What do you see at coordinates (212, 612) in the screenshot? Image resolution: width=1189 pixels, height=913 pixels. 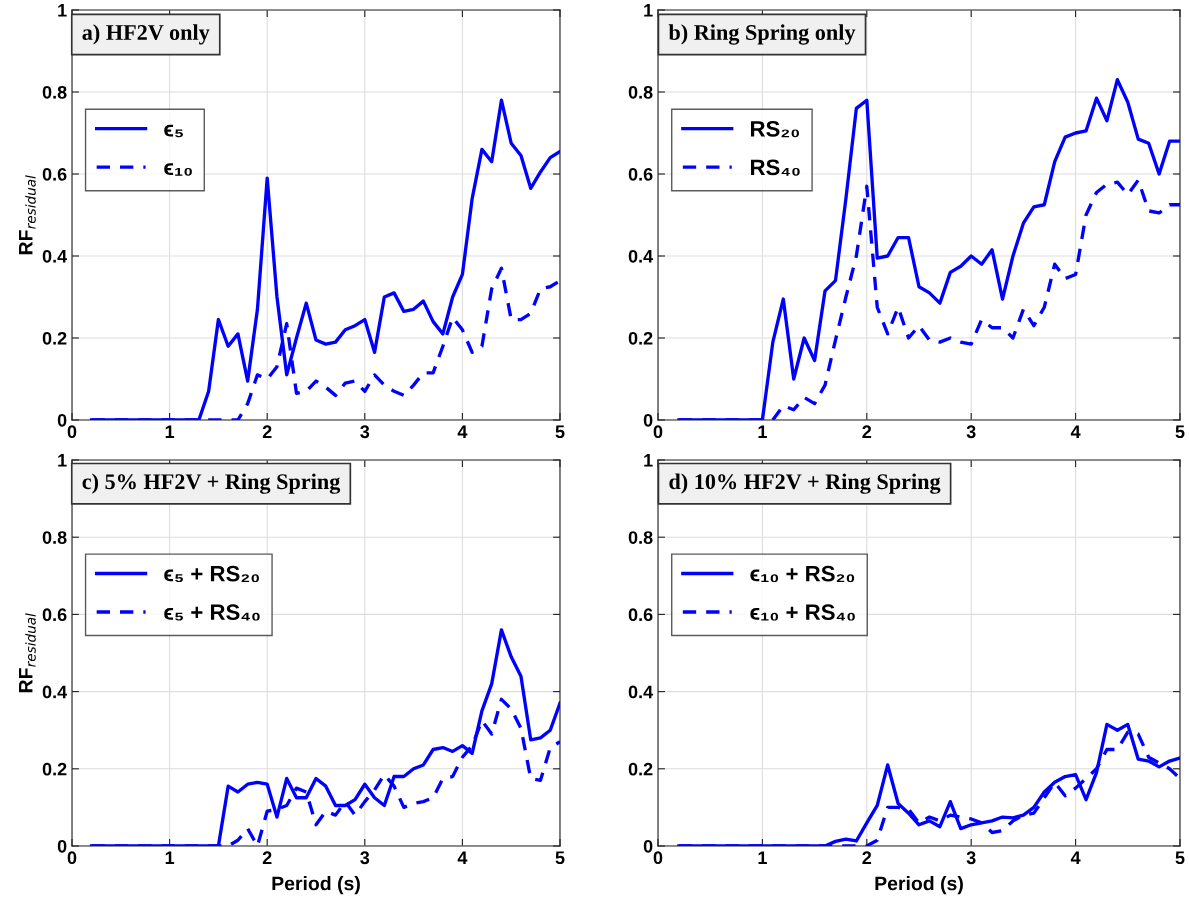 I see `legend-label: ϵ₅ + RS₄₀` at bounding box center [212, 612].